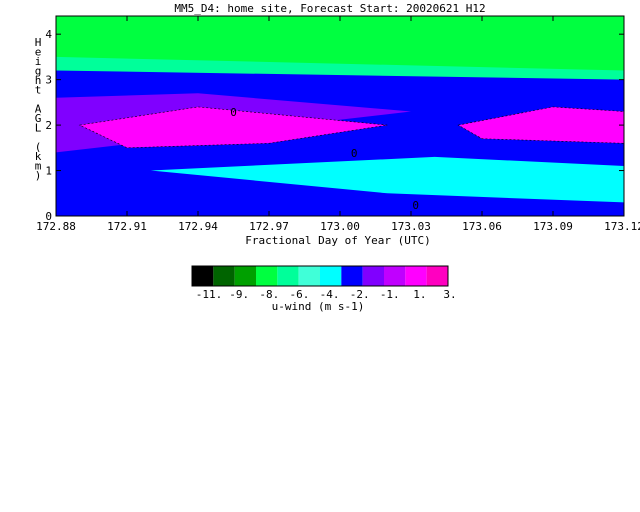 This screenshot has height=512, width=640. Describe the element at coordinates (419, 294) in the screenshot. I see `colorbar-tick-label: 1.` at that location.